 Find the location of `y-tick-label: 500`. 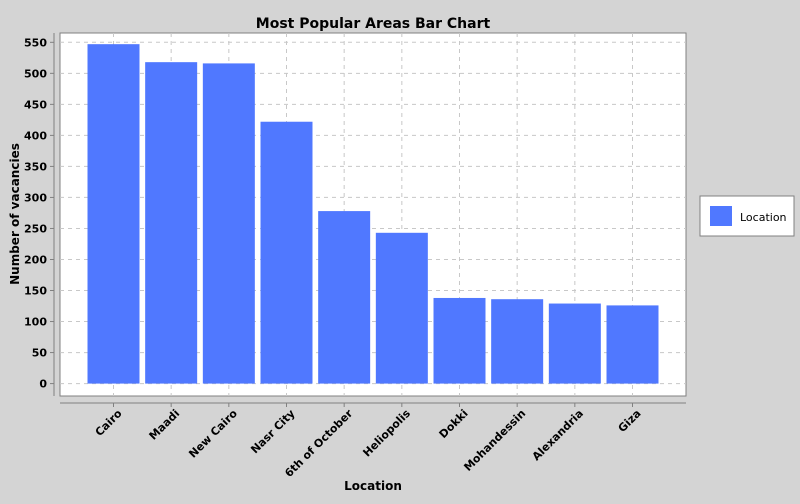

y-tick-label: 500 is located at coordinates (35, 73).